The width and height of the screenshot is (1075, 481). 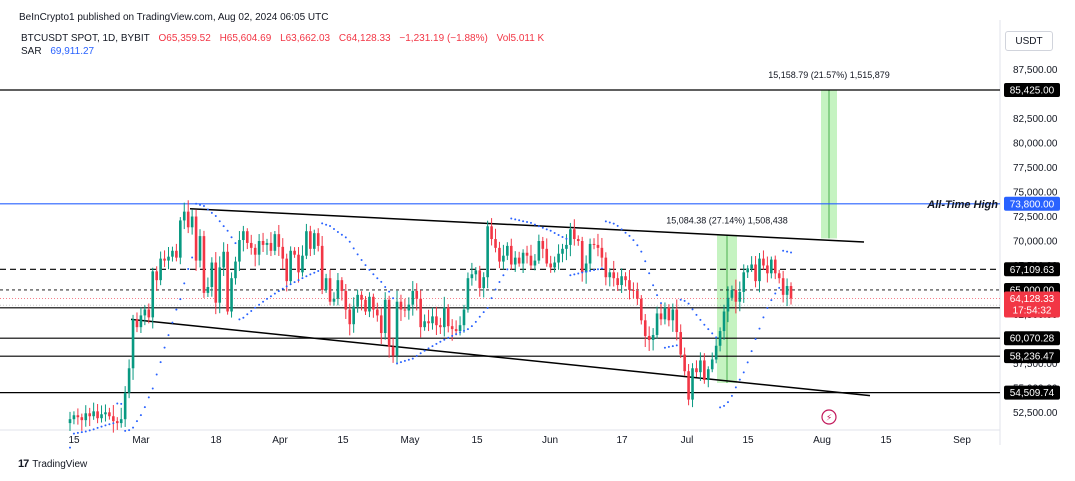 What do you see at coordinates (962, 440) in the screenshot?
I see `x-tick-label: Sep` at bounding box center [962, 440].